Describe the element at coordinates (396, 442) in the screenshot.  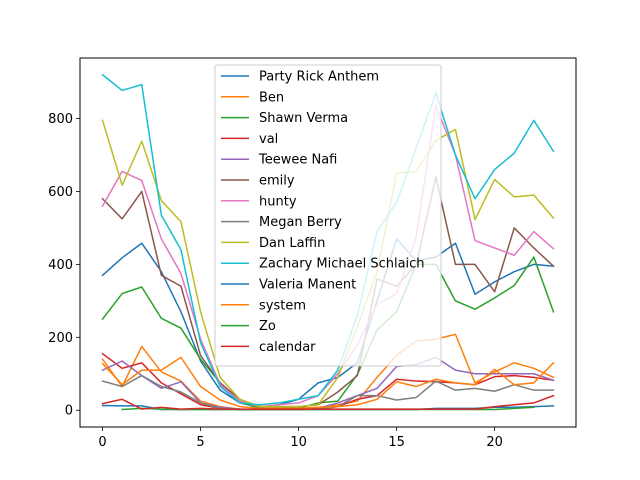
I see `x-tick-label: 15` at that location.